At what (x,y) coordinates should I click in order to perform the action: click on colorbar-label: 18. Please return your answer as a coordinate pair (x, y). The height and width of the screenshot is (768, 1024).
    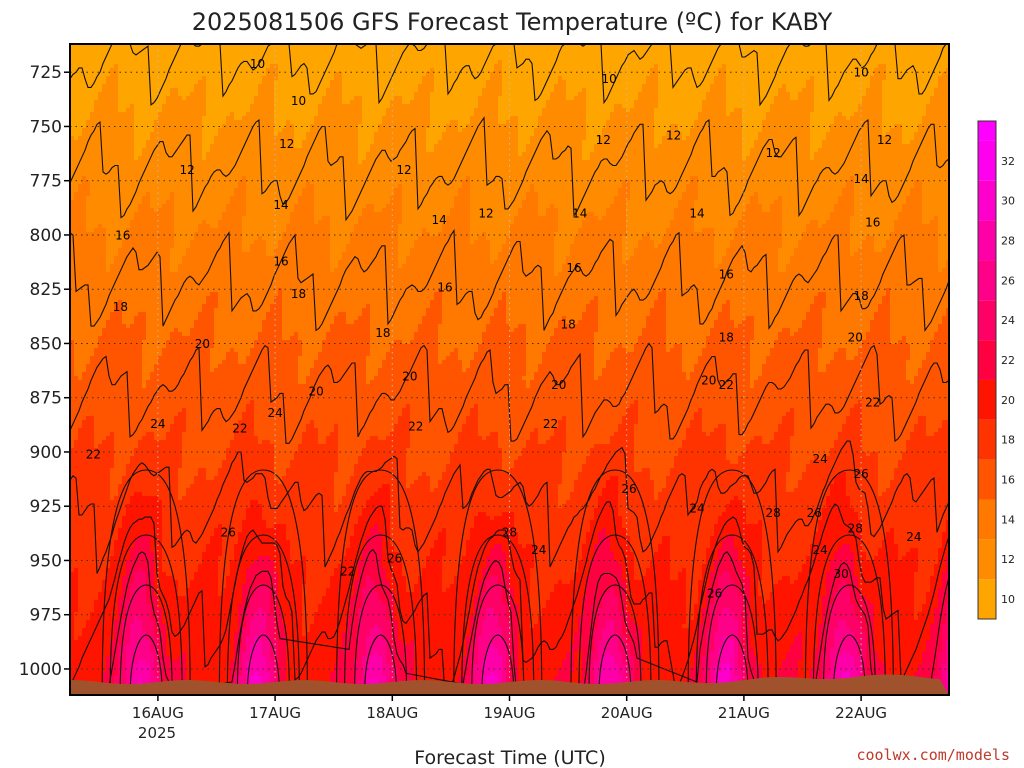
    Looking at the image, I should click on (1008, 440).